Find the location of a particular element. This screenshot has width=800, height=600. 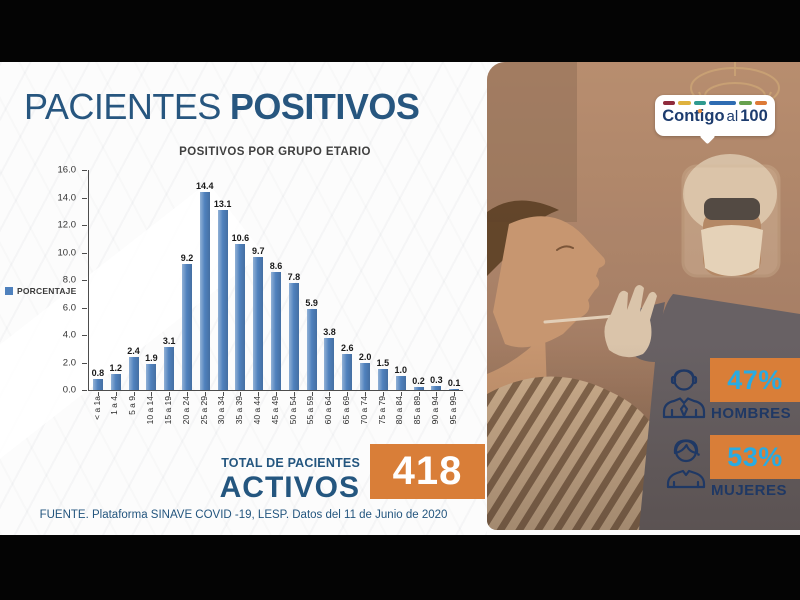

bar-value-label: 3.8 is located at coordinates (329, 331).